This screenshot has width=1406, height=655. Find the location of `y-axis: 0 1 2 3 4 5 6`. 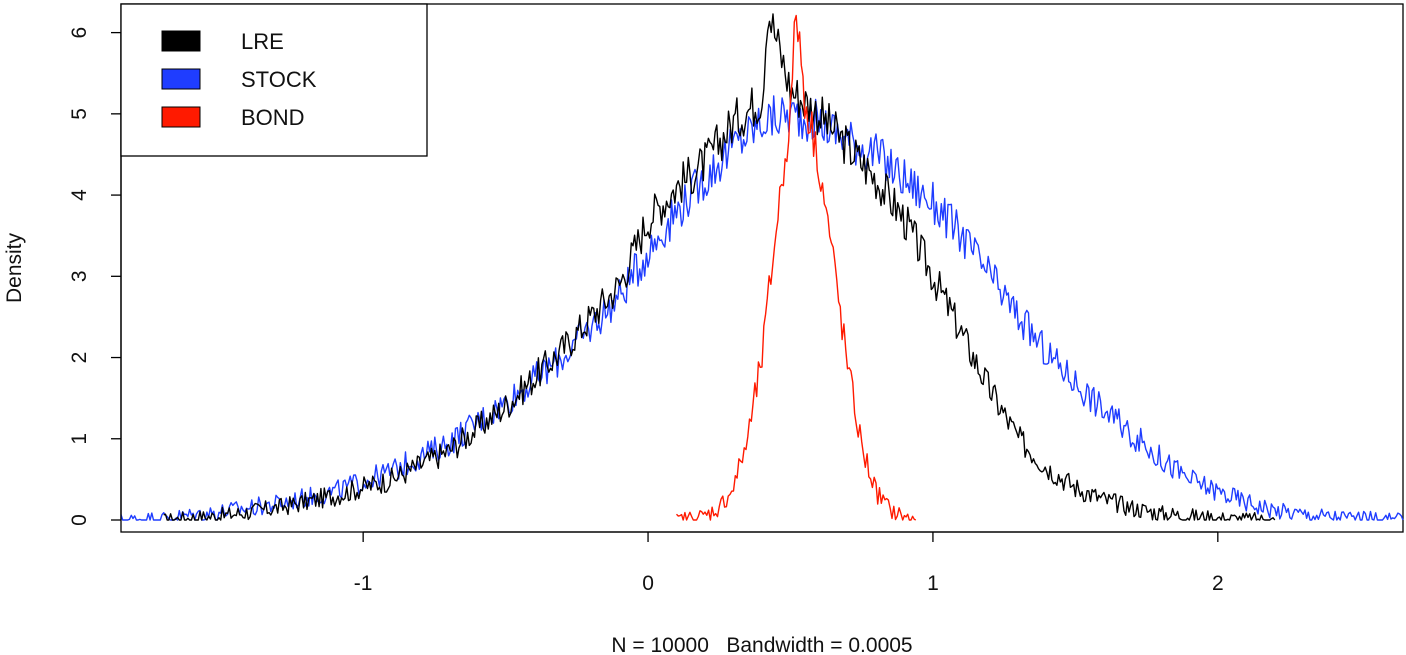

y-axis: 0 1 2 3 4 5 6 is located at coordinates (95, 276).